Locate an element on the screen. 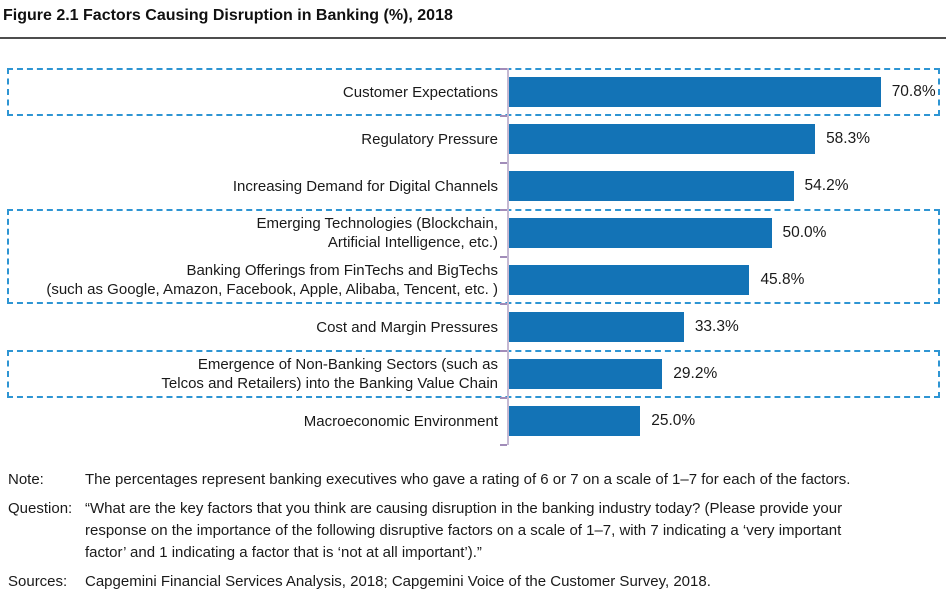 This screenshot has height=589, width=946. value-label: 25.0% is located at coordinates (673, 420).